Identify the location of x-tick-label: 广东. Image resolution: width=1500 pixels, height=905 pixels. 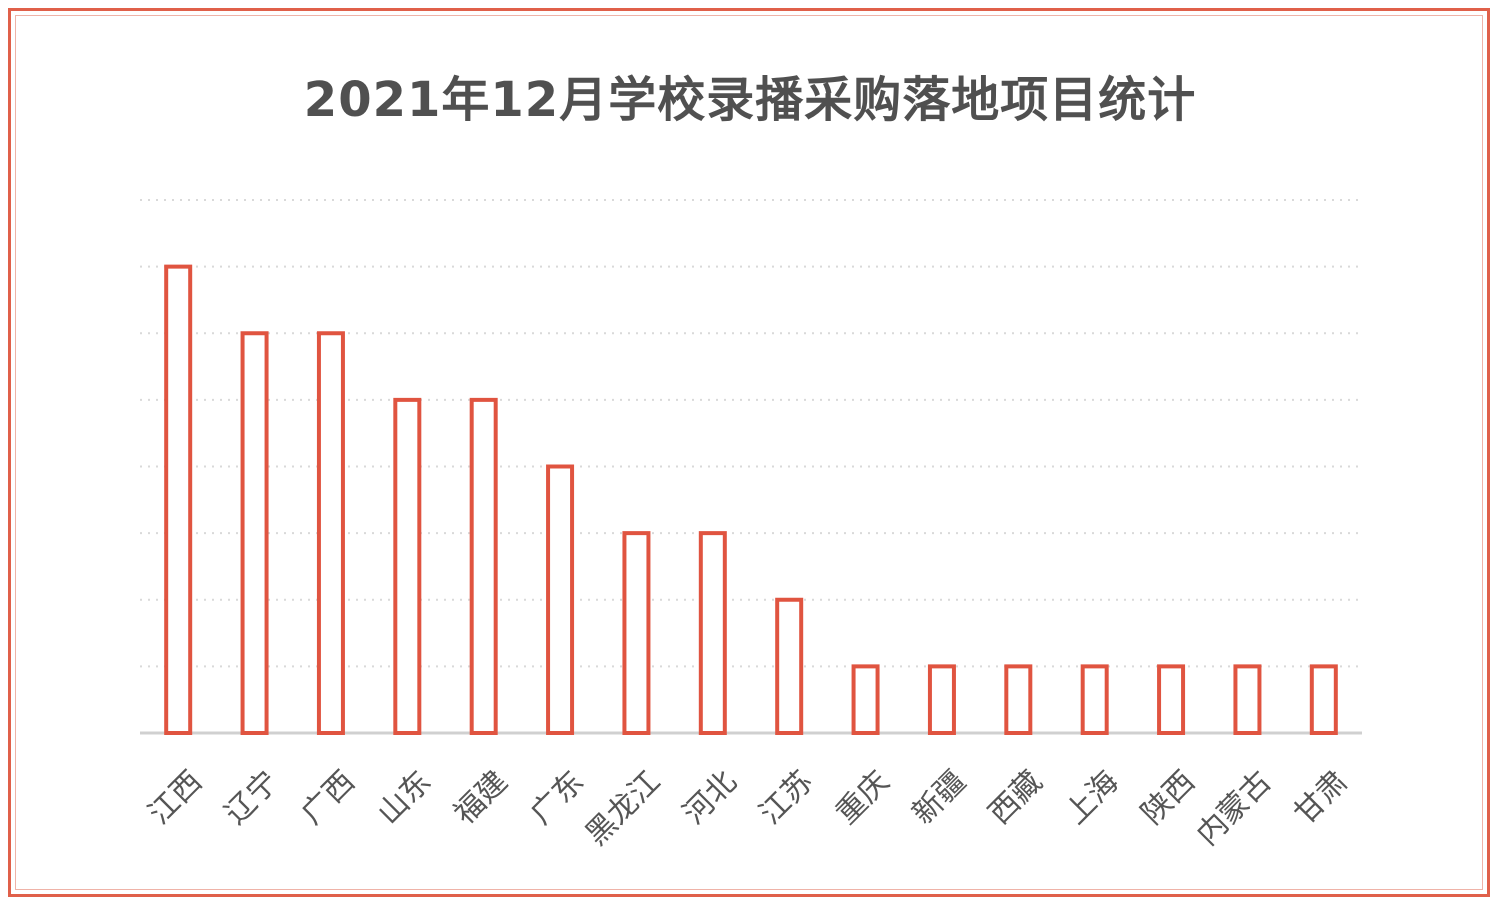
(557, 797).